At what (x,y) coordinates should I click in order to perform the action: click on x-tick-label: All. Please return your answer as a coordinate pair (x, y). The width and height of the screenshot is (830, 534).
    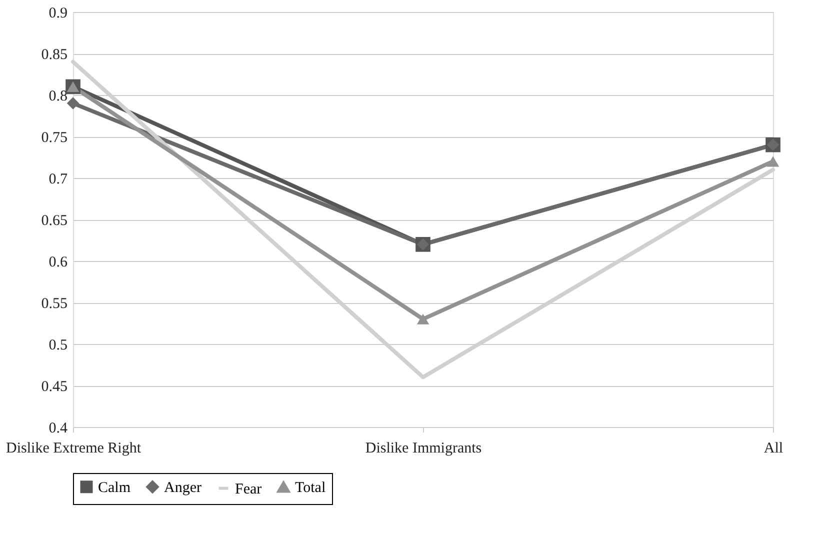
    Looking at the image, I should click on (774, 448).